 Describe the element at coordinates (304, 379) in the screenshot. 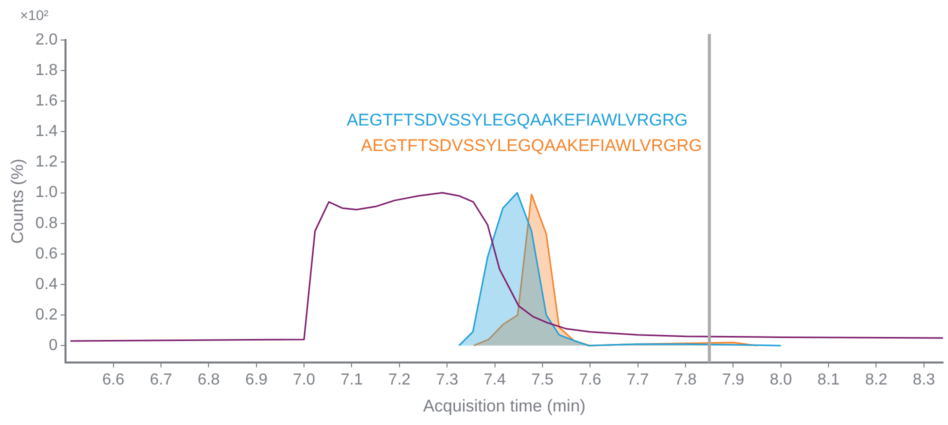

I see `x-tick-label: 7.0` at that location.